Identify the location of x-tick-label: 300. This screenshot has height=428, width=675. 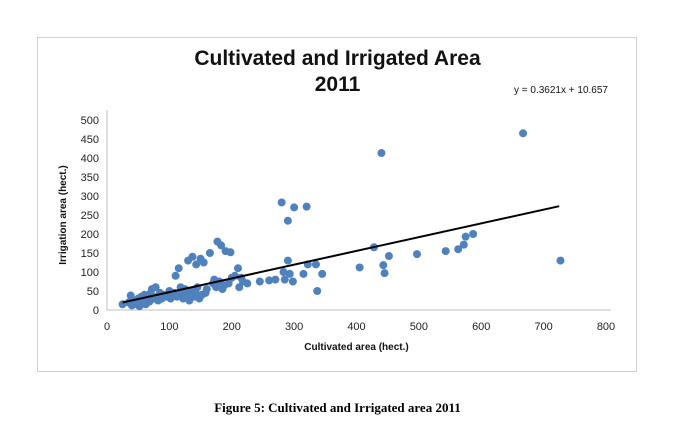
(294, 327).